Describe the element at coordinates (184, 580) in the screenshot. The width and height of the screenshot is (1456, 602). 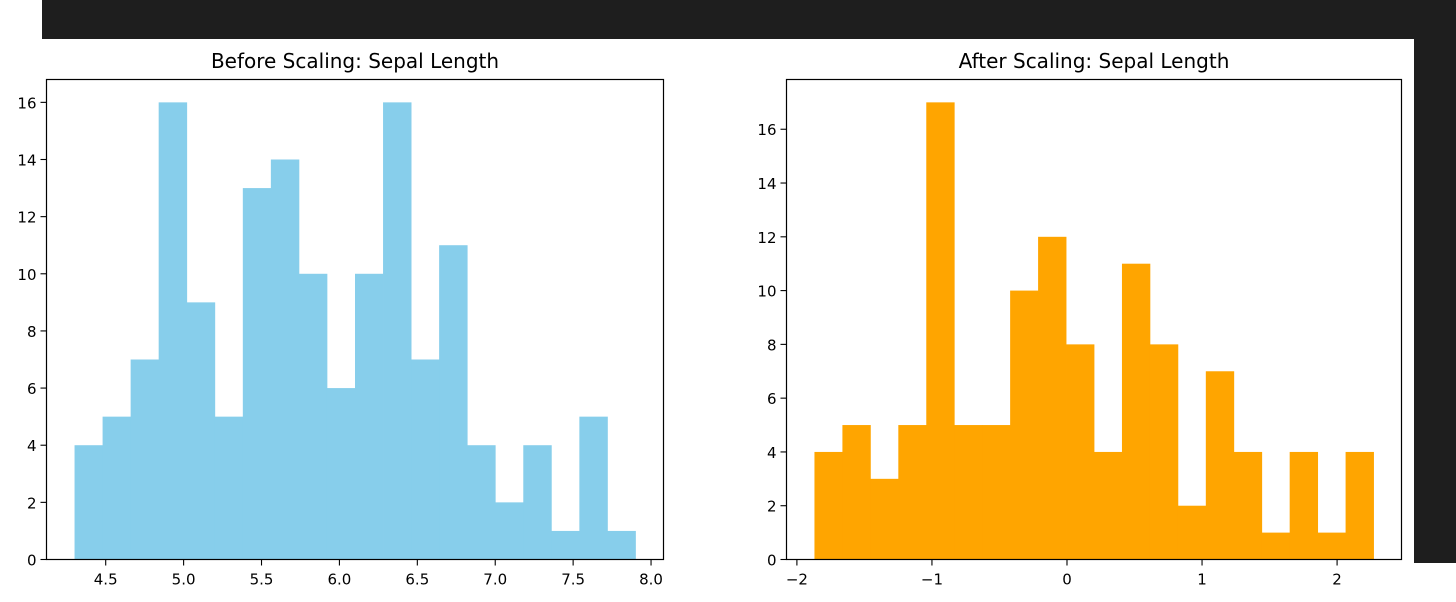
I see `x-tick-label: 5.0` at that location.